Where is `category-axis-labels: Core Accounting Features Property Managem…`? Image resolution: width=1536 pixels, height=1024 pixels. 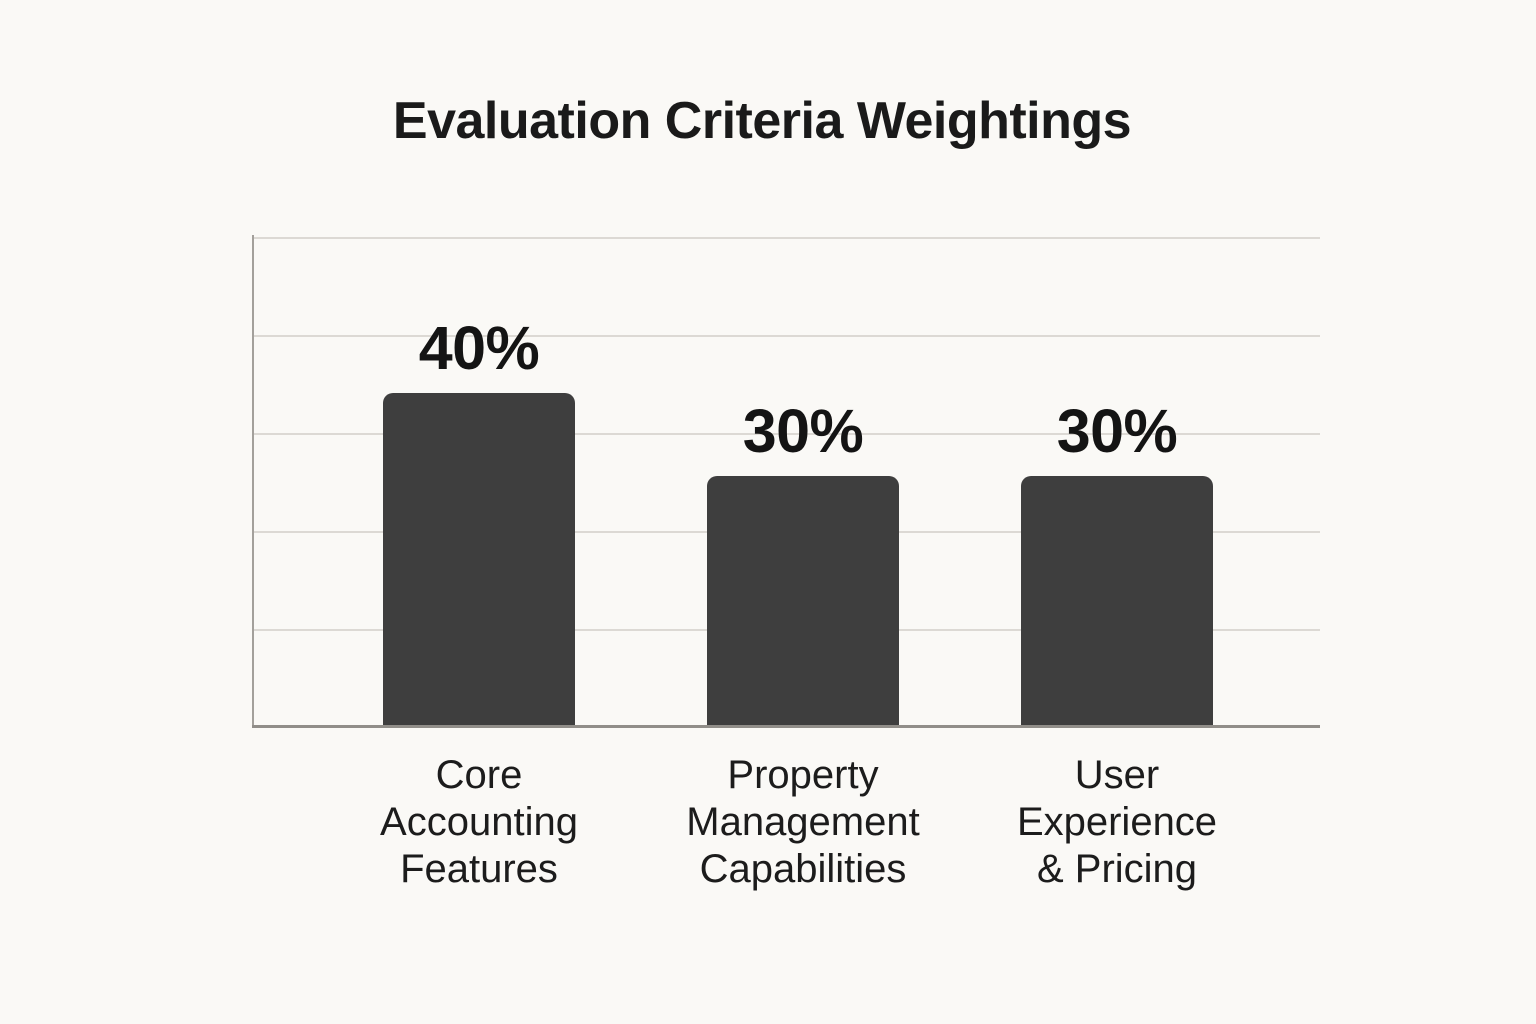 category-axis-labels: Core Accounting Features Property Managem… is located at coordinates (786, 842).